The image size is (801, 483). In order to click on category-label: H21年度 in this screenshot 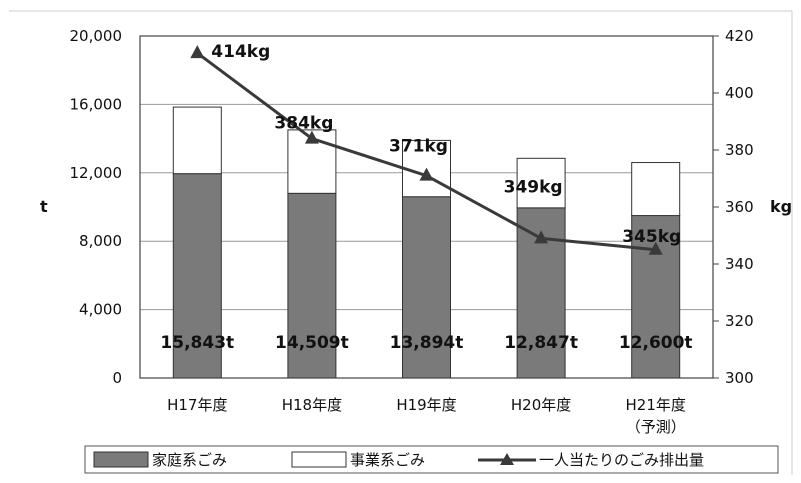, I will do `click(656, 405)`.